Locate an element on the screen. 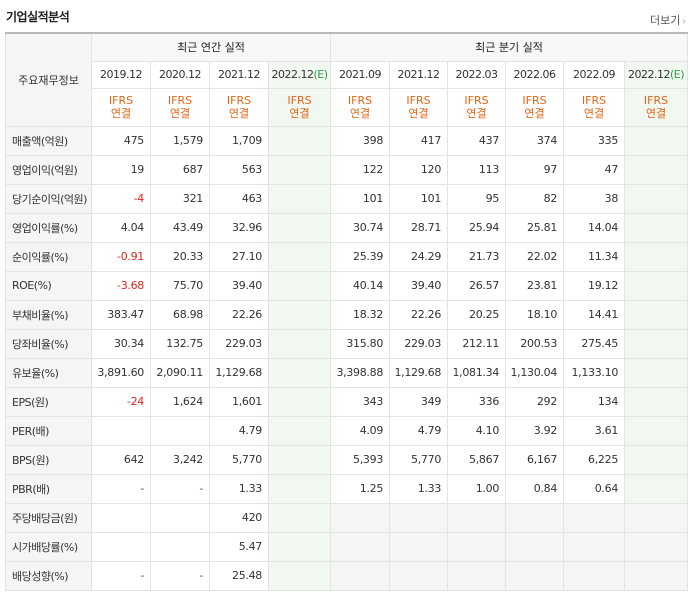 This screenshot has height=594, width=690. table-cell: 40.14 is located at coordinates (360, 285).